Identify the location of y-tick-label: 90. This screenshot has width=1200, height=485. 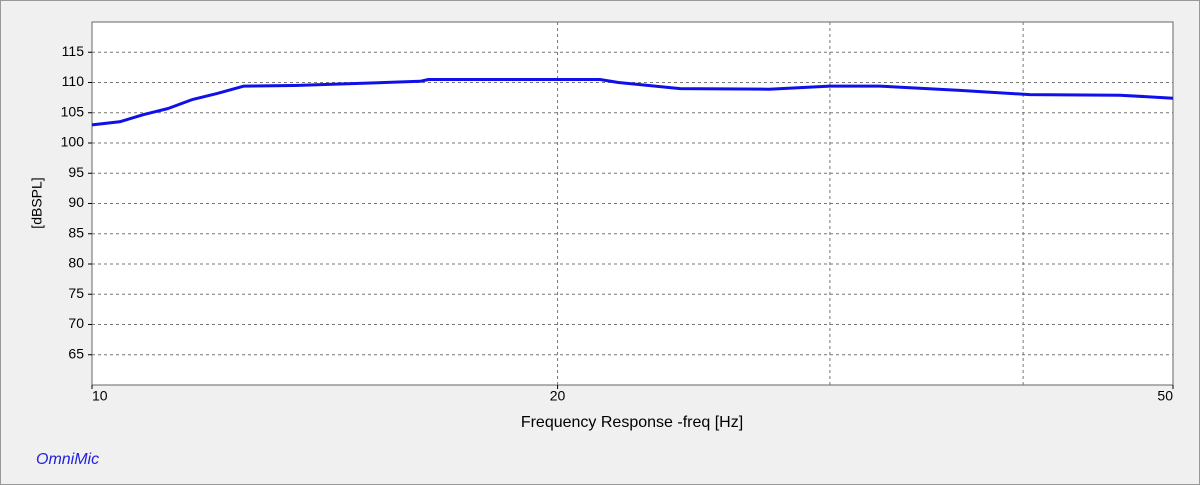
(76, 202).